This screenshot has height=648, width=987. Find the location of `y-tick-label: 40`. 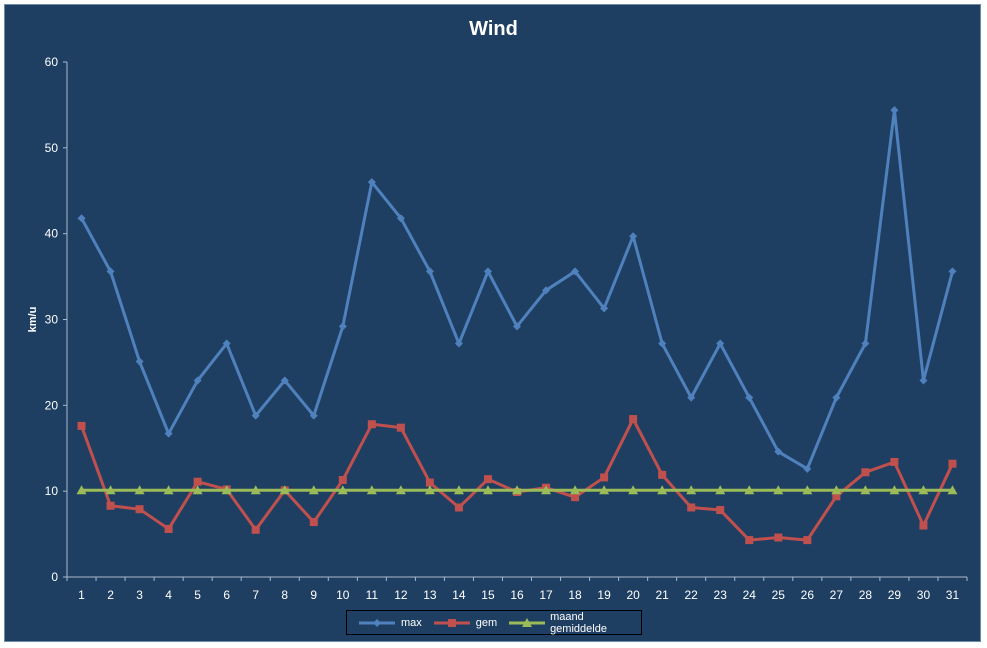

y-tick-label: 40 is located at coordinates (52, 234).